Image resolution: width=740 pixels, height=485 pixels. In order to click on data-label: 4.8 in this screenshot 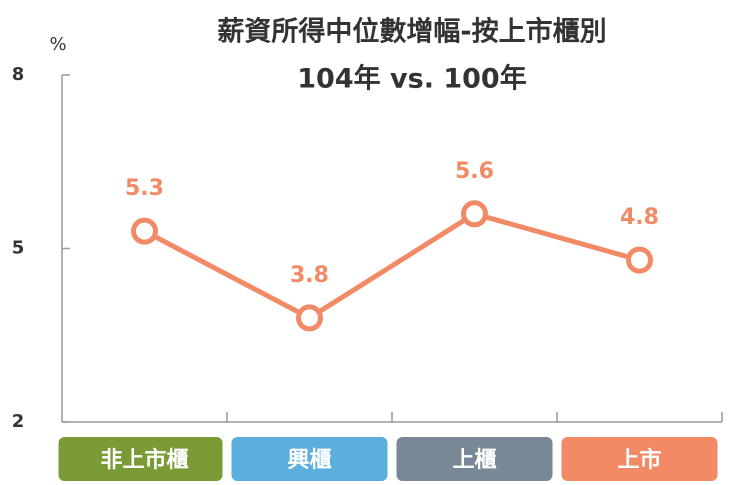, I will do `click(639, 217)`.